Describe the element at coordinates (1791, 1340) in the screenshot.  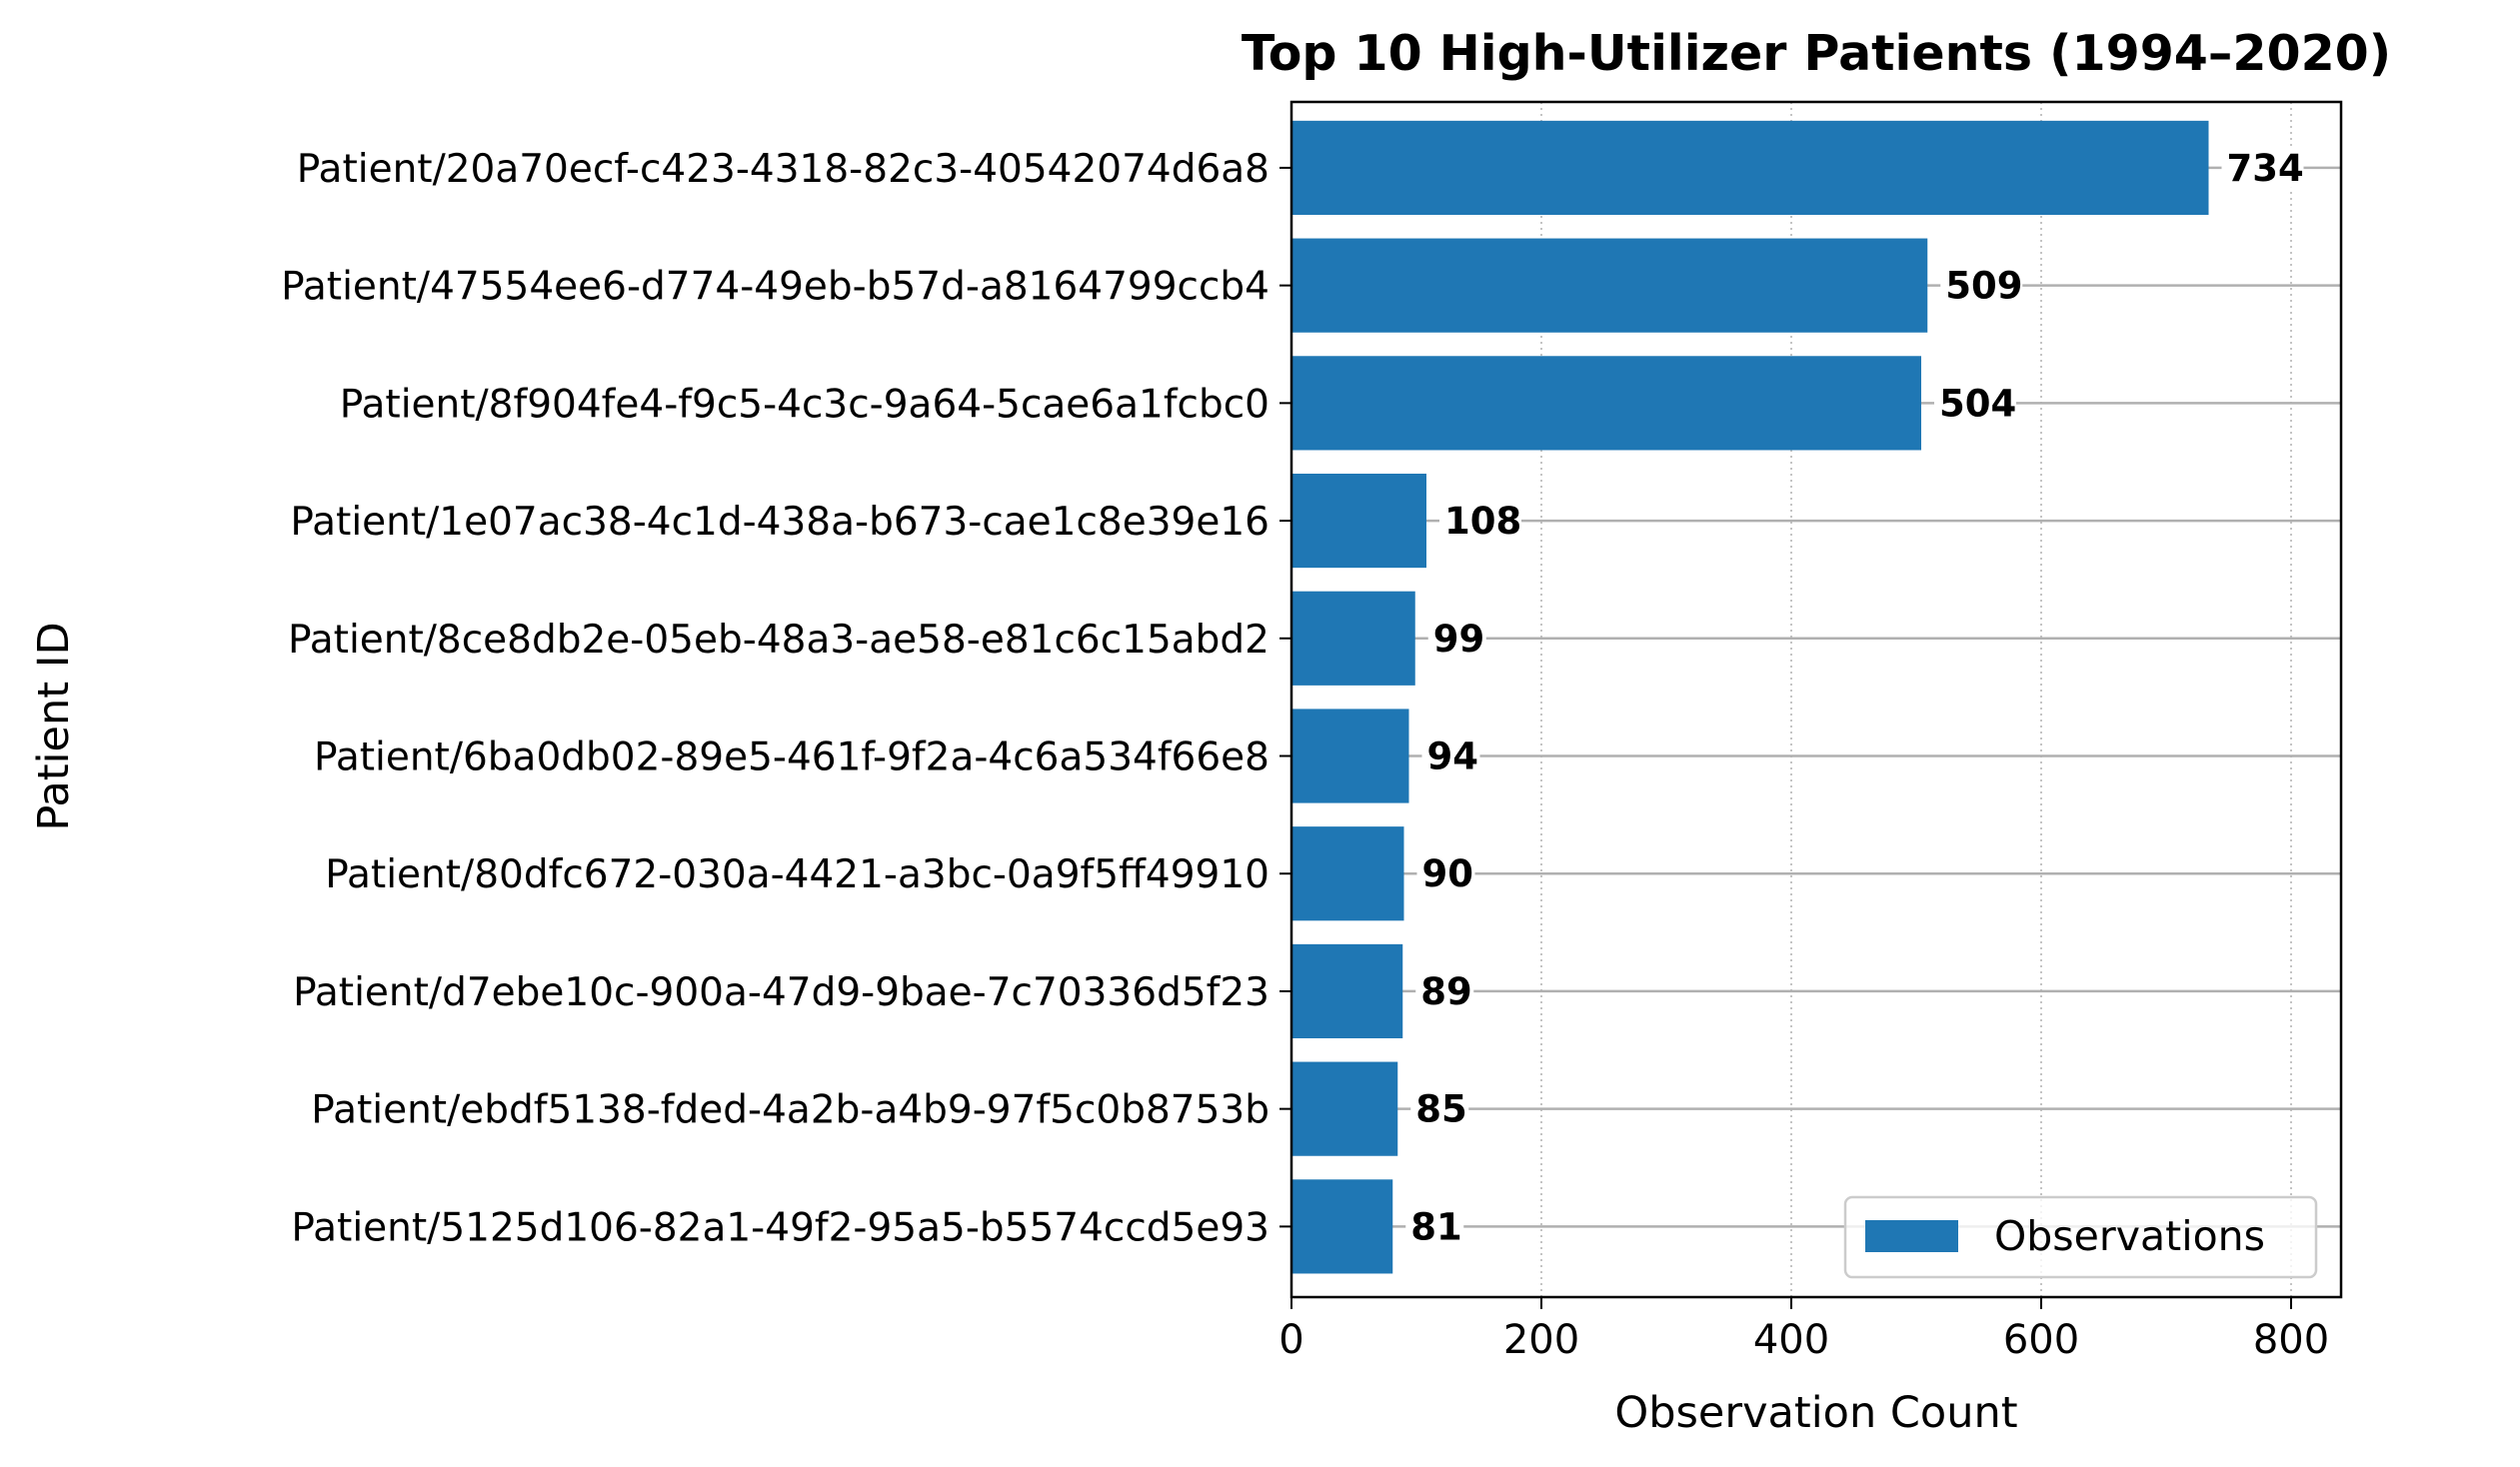
I see `x-tick-label: 400` at that location.